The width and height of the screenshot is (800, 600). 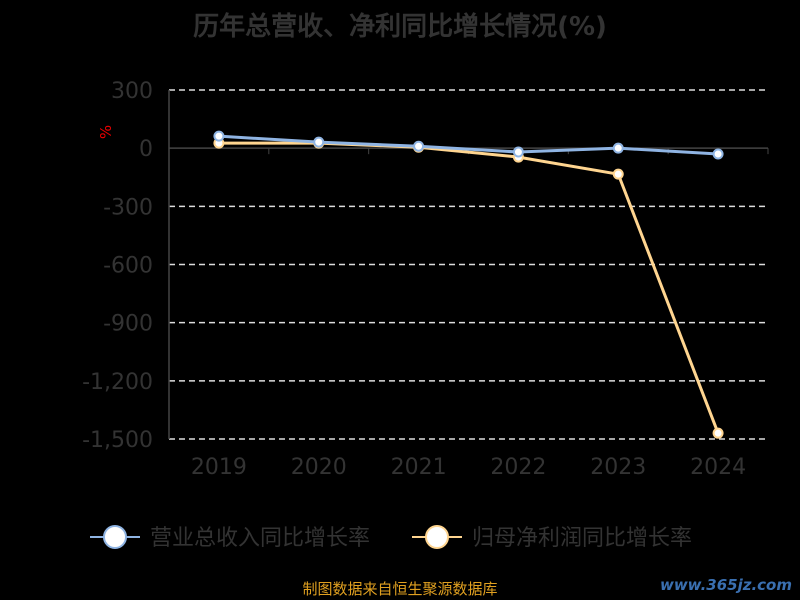 I want to click on x-tick-label: 2021, so click(x=419, y=467).